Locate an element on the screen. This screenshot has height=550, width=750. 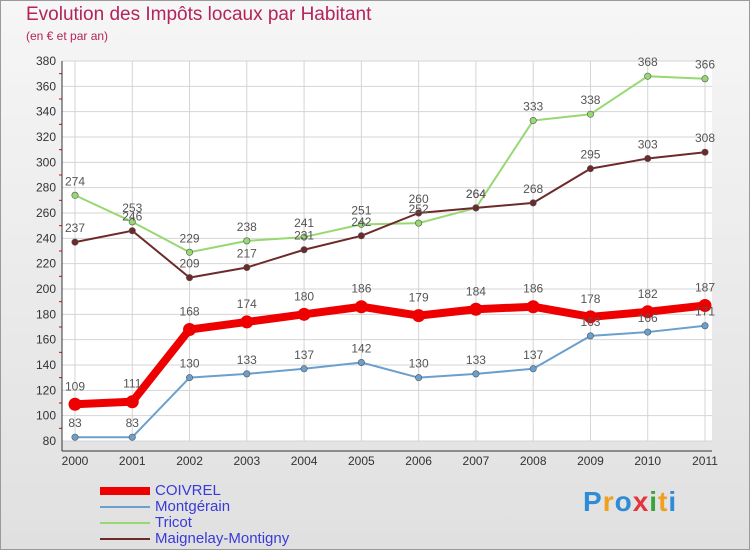
x-tick-label: 2008 is located at coordinates (533, 461).